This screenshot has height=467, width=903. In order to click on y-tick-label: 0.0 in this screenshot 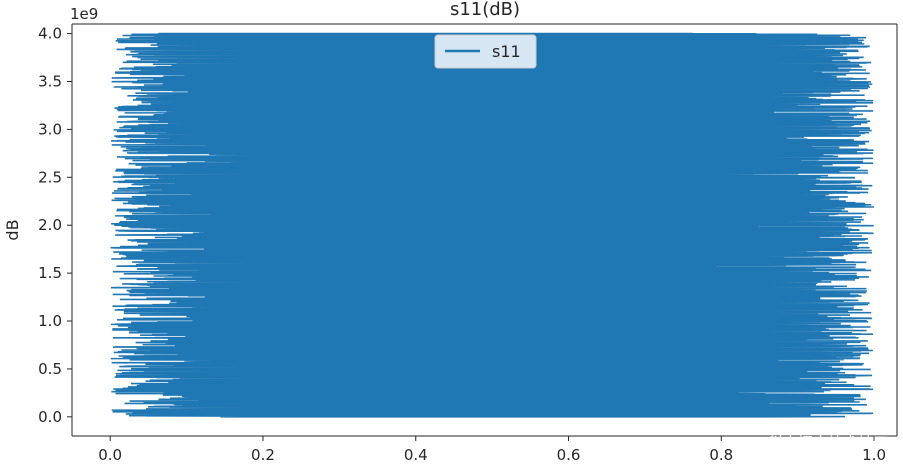, I will do `click(50, 417)`.